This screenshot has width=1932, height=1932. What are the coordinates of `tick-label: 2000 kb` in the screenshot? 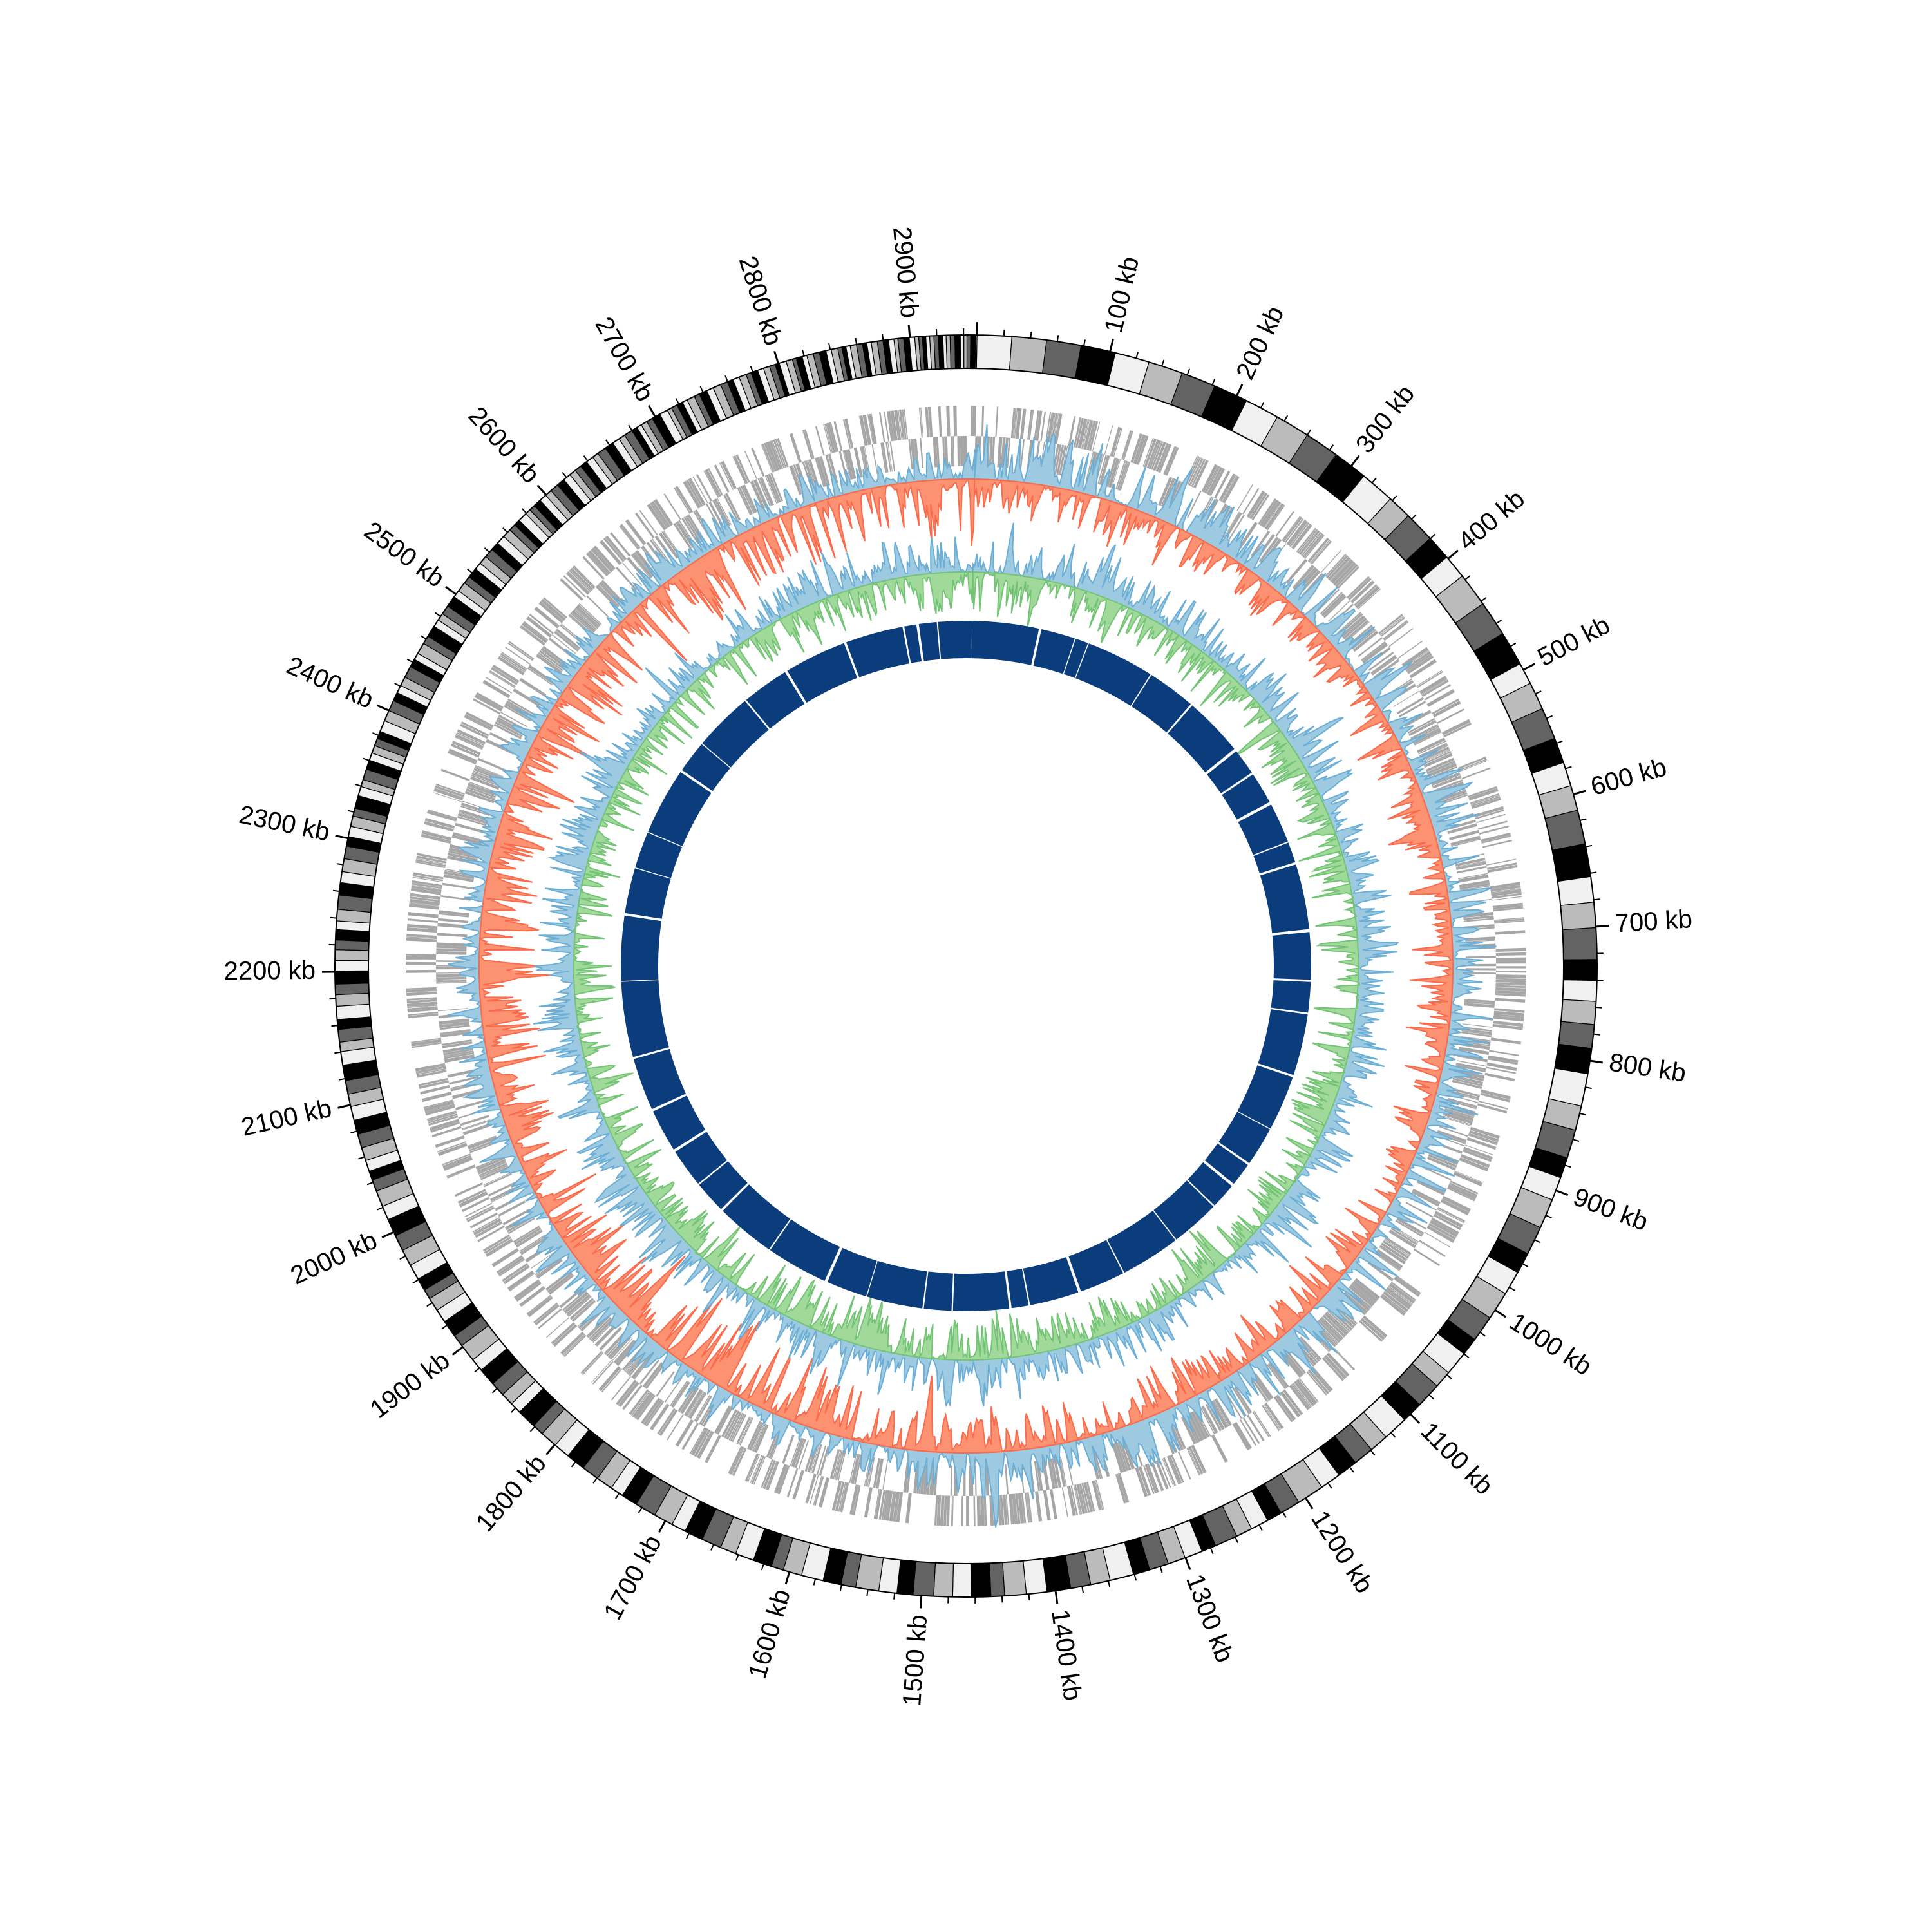 It's located at (334, 1258).